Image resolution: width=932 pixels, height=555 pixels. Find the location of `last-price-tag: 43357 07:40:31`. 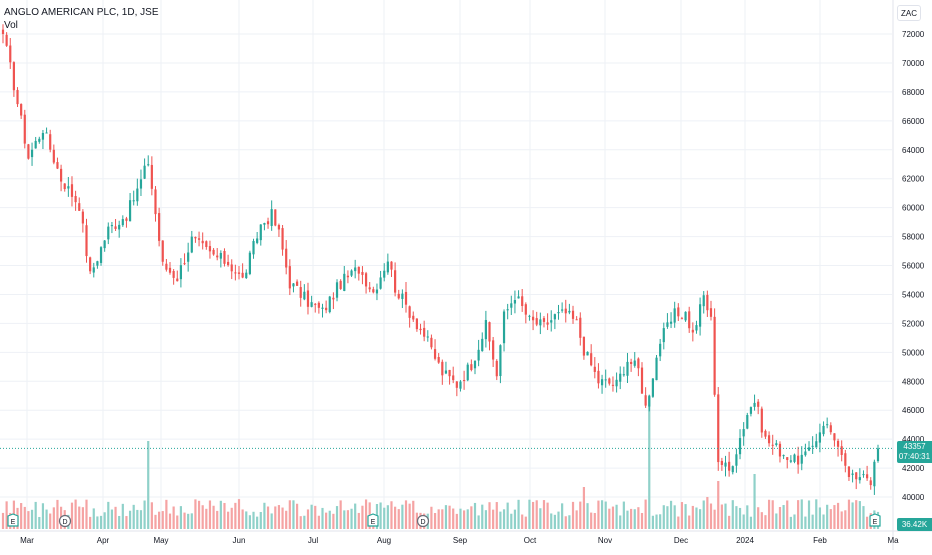

last-price-tag: 43357 07:40:31 is located at coordinates (914, 452).